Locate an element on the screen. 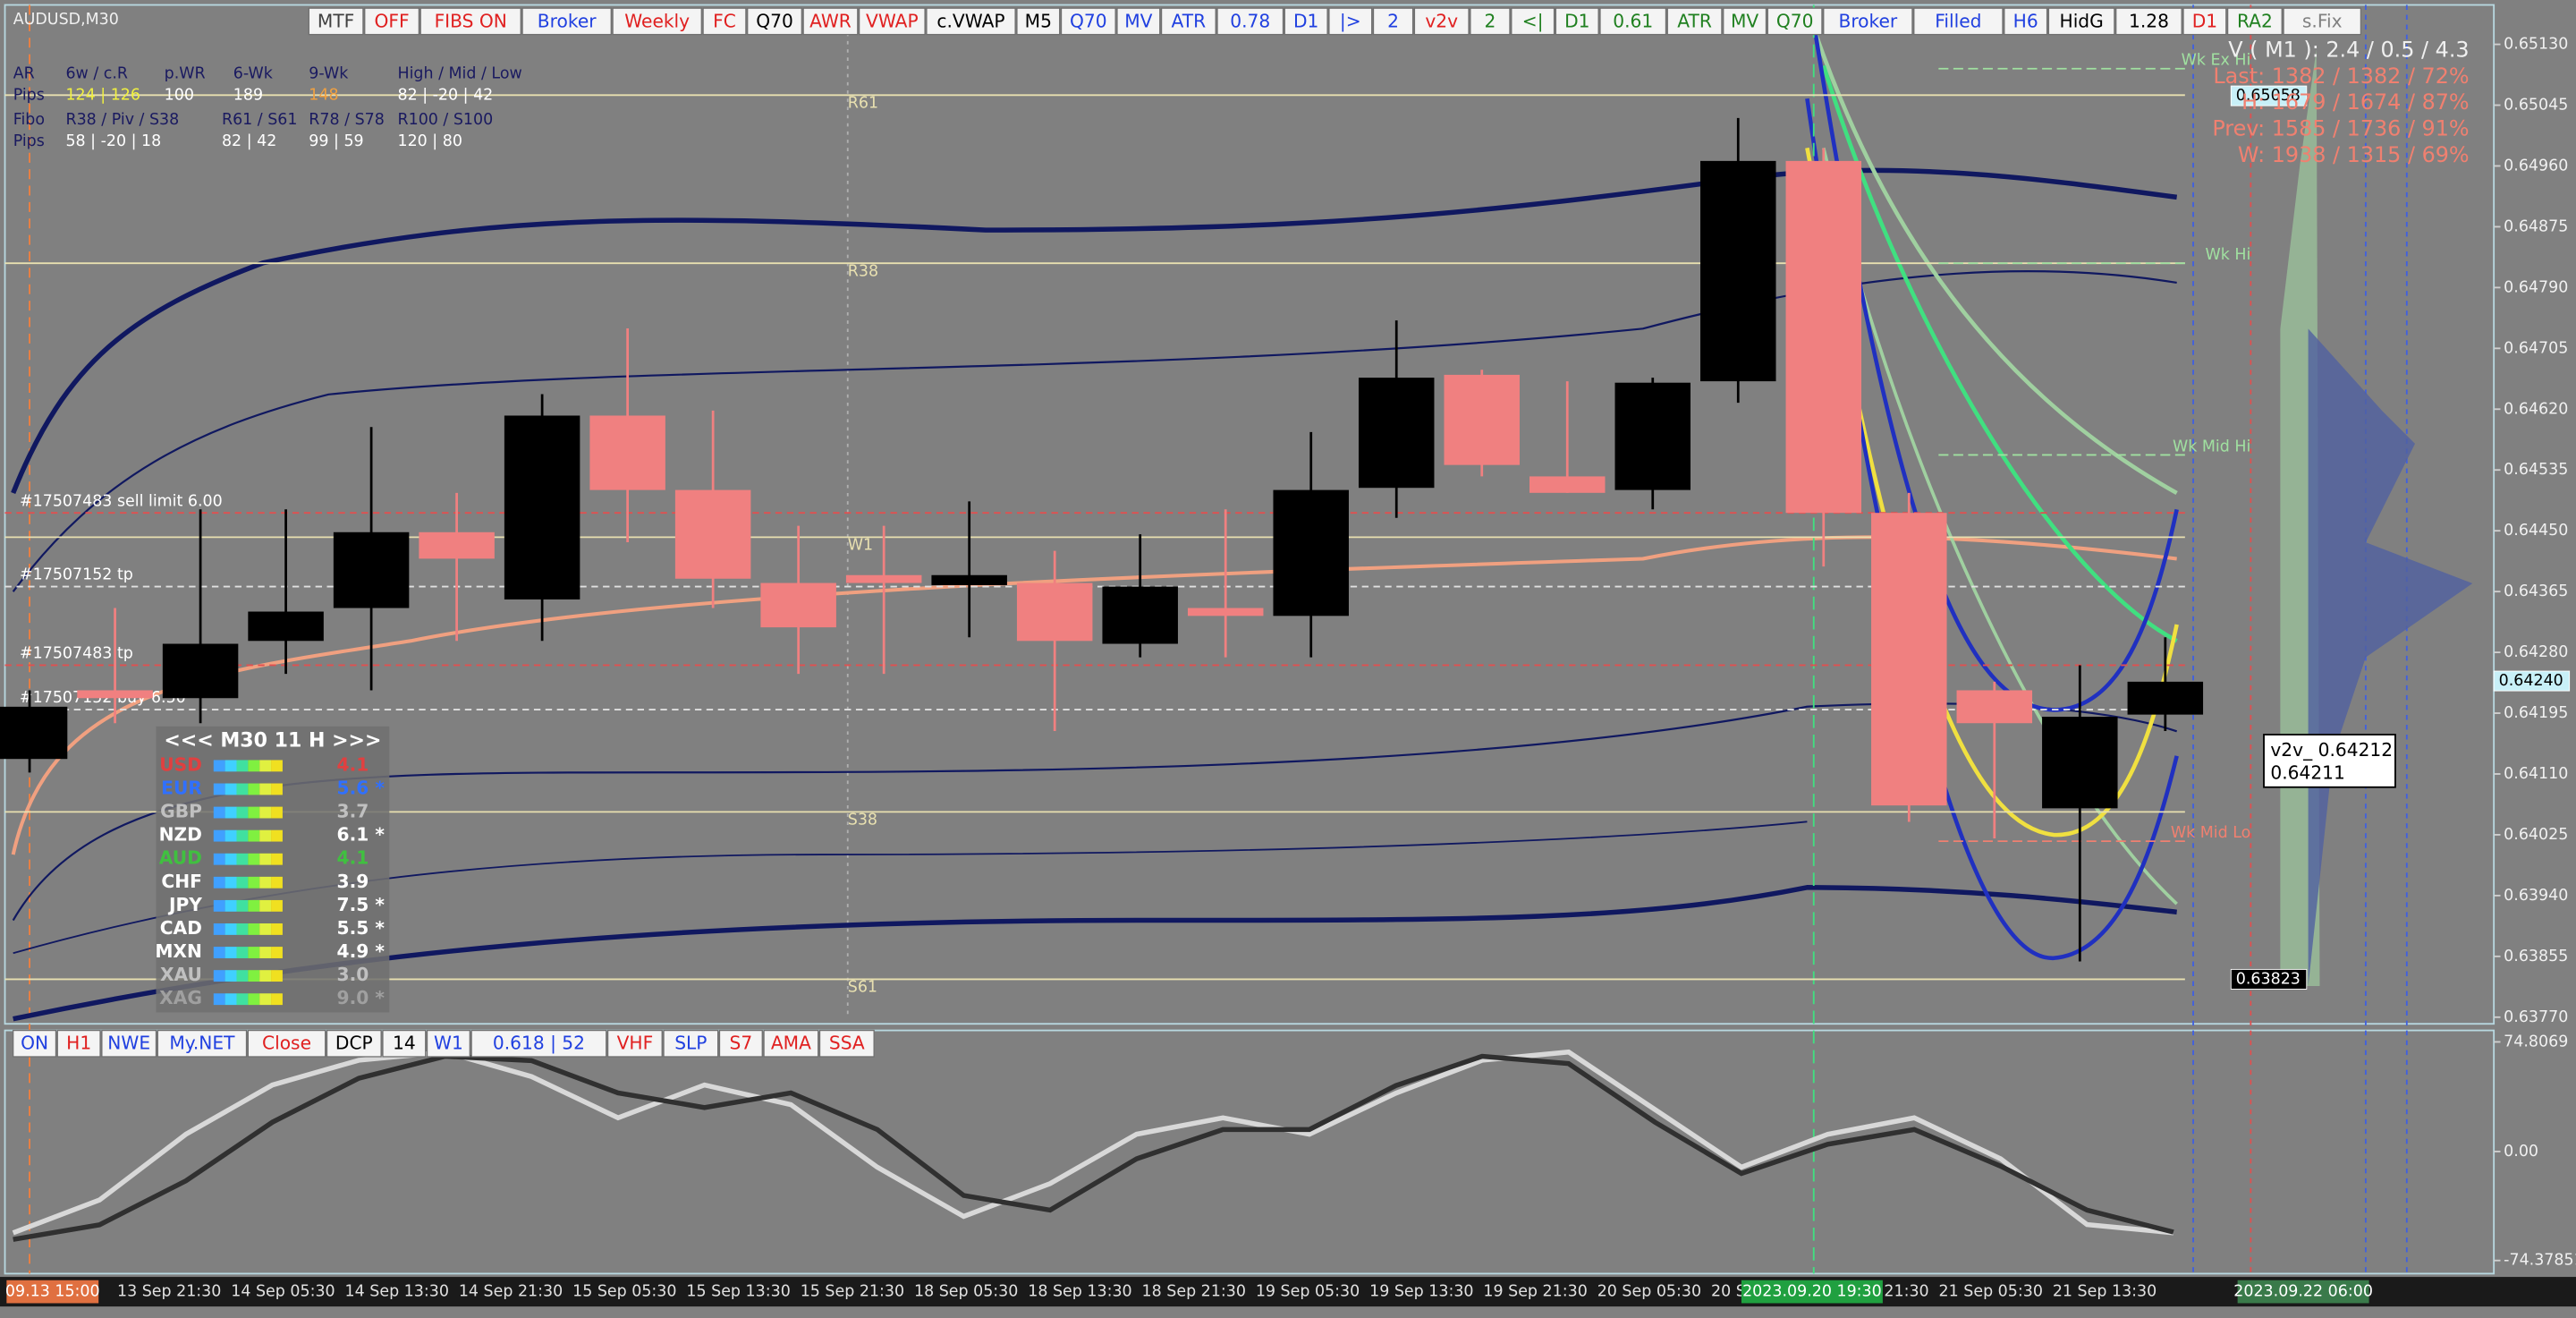 This screenshot has width=2576, height=1318. currency-name: MXN is located at coordinates (178, 951).